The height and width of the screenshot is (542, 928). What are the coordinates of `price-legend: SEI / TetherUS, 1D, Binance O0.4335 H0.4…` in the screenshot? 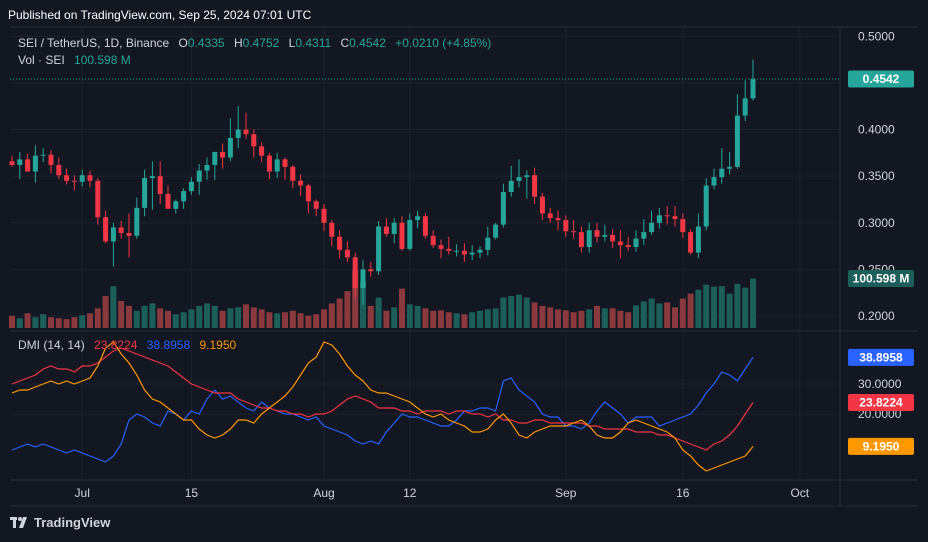 It's located at (254, 43).